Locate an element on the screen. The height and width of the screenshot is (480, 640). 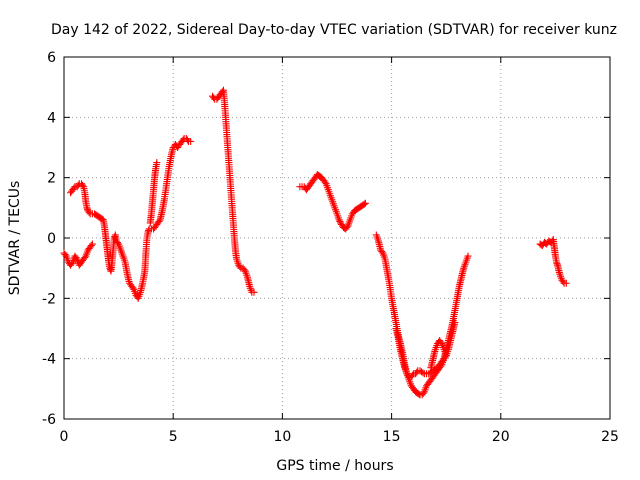
x-tick-label: 10 is located at coordinates (282, 437).